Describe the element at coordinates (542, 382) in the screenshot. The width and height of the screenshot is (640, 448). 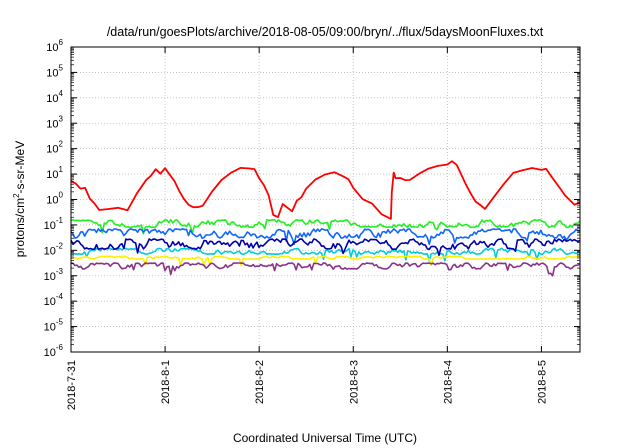
I see `x-tick-label: 2018-8-5` at that location.